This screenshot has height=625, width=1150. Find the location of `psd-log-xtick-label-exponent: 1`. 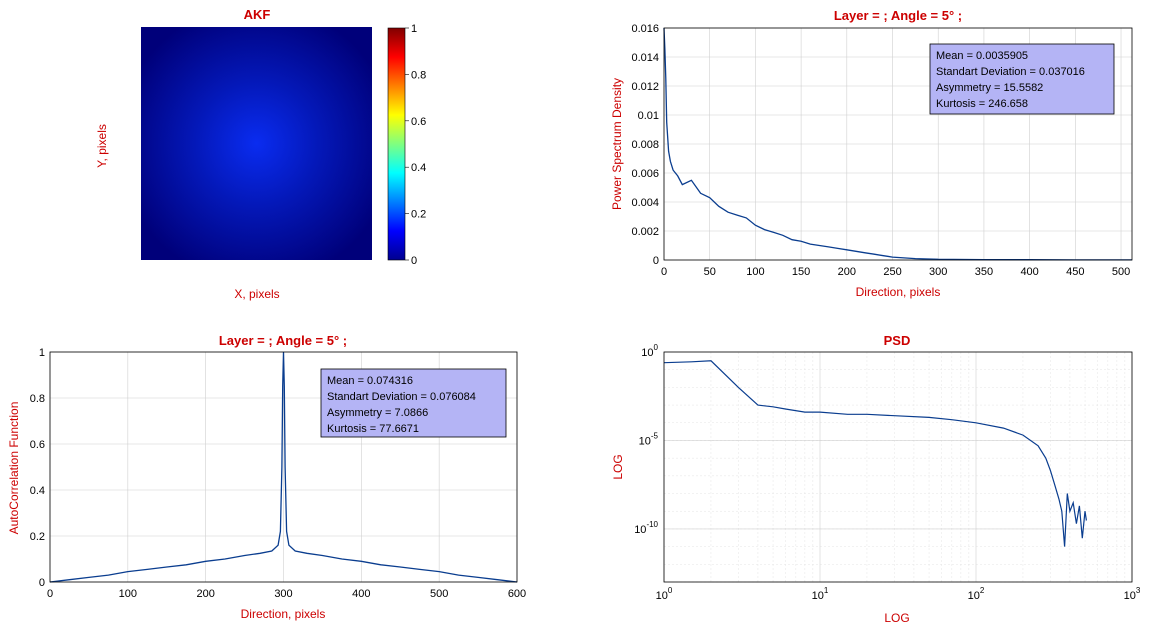

psd-log-xtick-label-exponent: 1 is located at coordinates (826, 590).